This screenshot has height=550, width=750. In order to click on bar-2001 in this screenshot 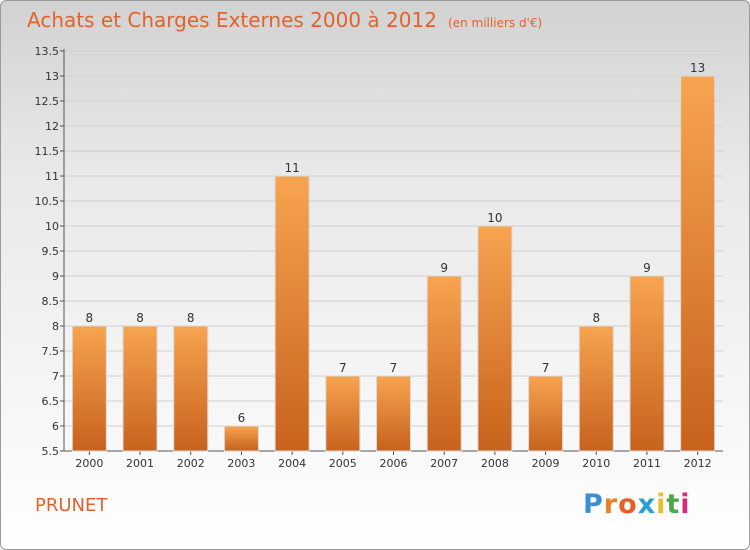, I will do `click(140, 388)`.